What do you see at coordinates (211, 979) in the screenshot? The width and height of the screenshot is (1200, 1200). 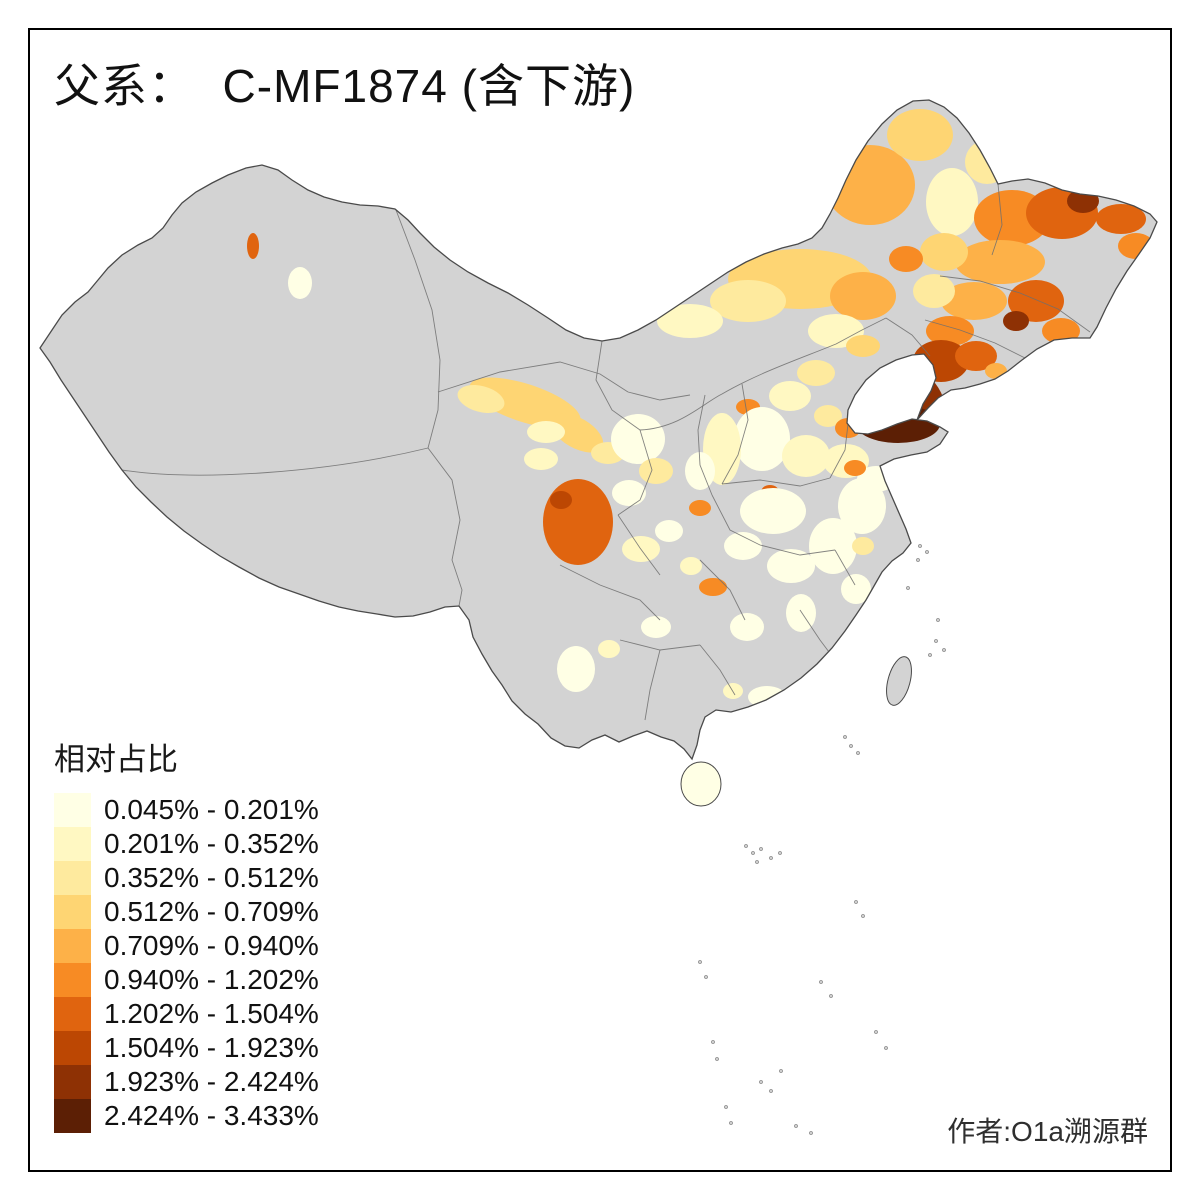 I see `legend-label: 0.940% - 1.202%` at bounding box center [211, 979].